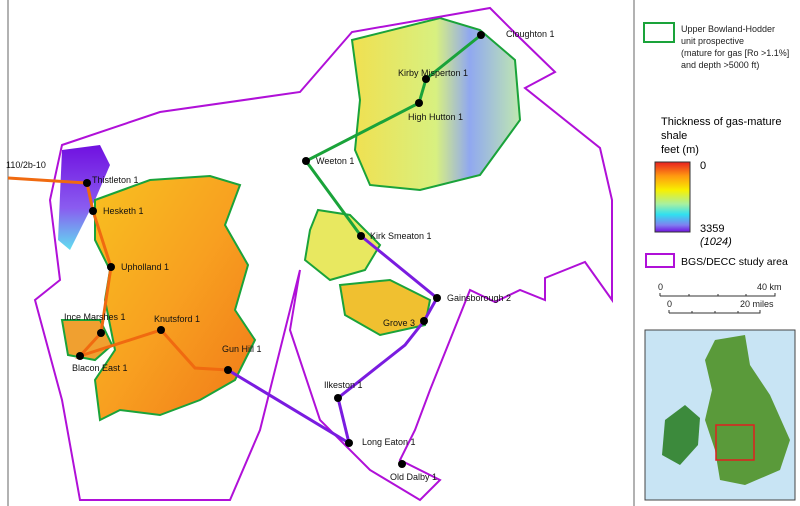  I want to click on svg-text: Cloughton 1, so click(530, 34).